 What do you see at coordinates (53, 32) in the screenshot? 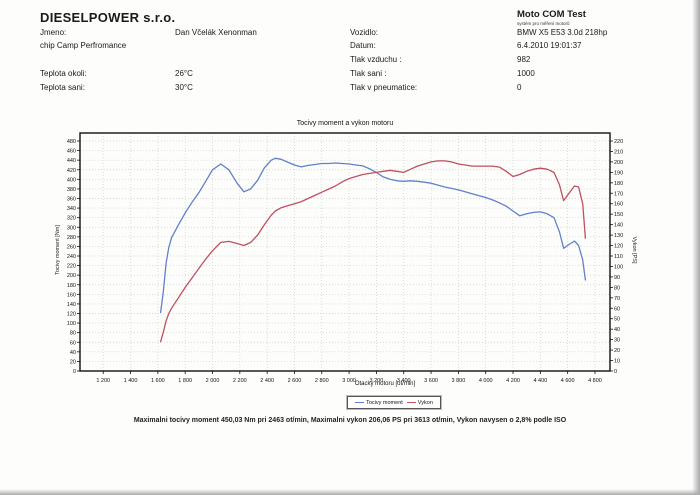
I see `name-label: Jmeno:` at bounding box center [53, 32].